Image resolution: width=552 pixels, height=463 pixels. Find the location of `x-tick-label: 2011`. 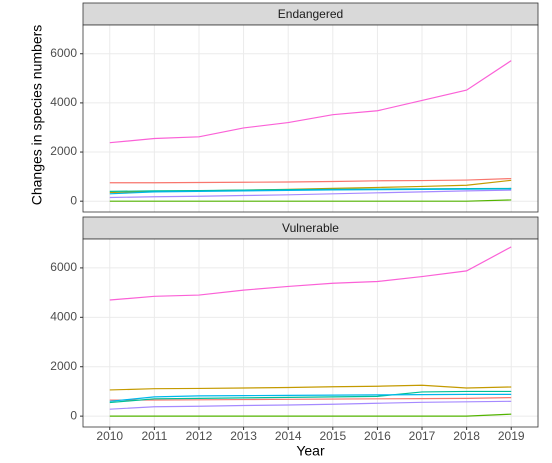

x-tick-label: 2011 is located at coordinates (154, 436).